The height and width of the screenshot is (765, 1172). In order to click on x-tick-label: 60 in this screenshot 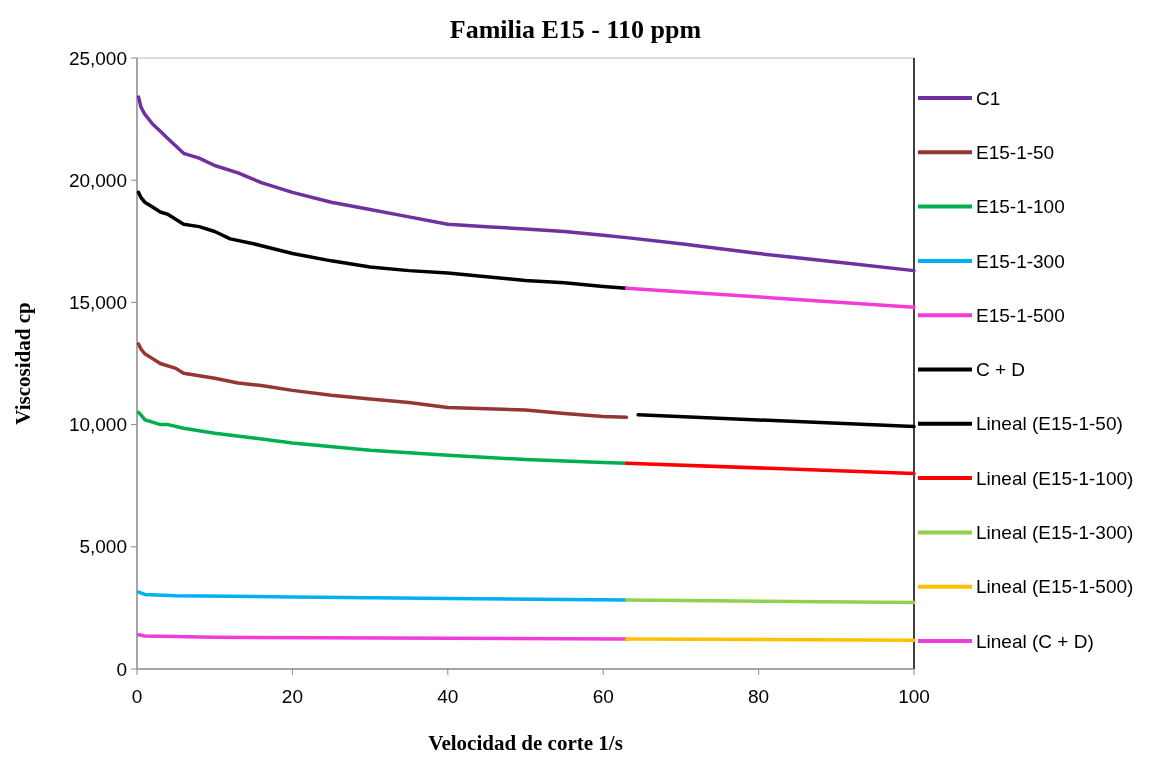, I will do `click(603, 696)`.